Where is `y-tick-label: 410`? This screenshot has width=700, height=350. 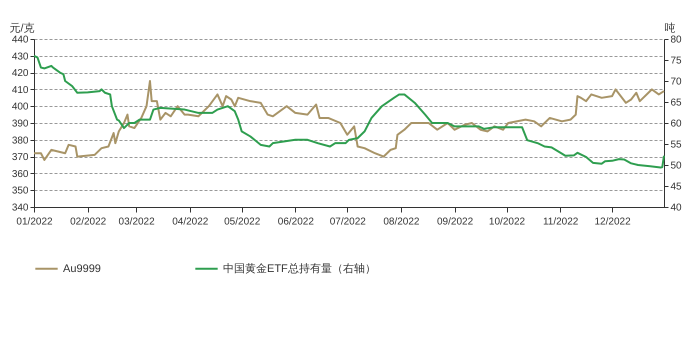
y-tick-label: 410 is located at coordinates (20, 90).